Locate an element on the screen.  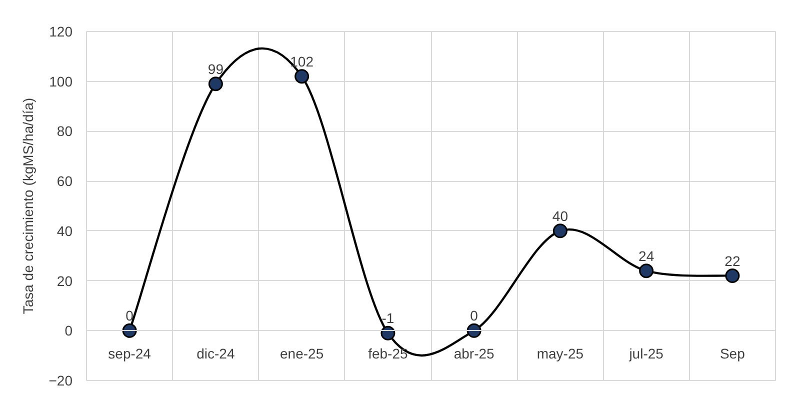
y-tick-label: 0 is located at coordinates (68, 330).